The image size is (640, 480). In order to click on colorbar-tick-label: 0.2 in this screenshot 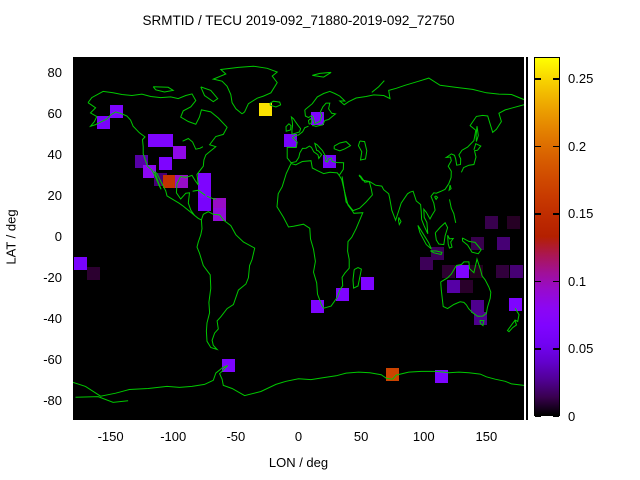, I will do `click(577, 146)`.